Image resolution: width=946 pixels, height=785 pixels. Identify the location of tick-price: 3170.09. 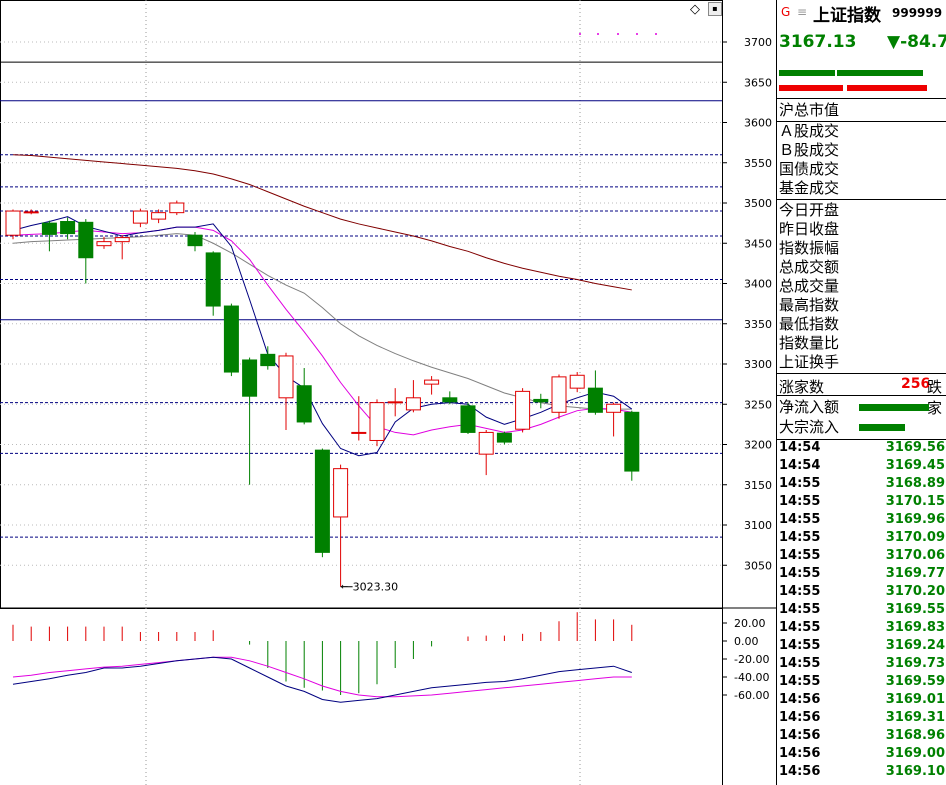
(915, 537).